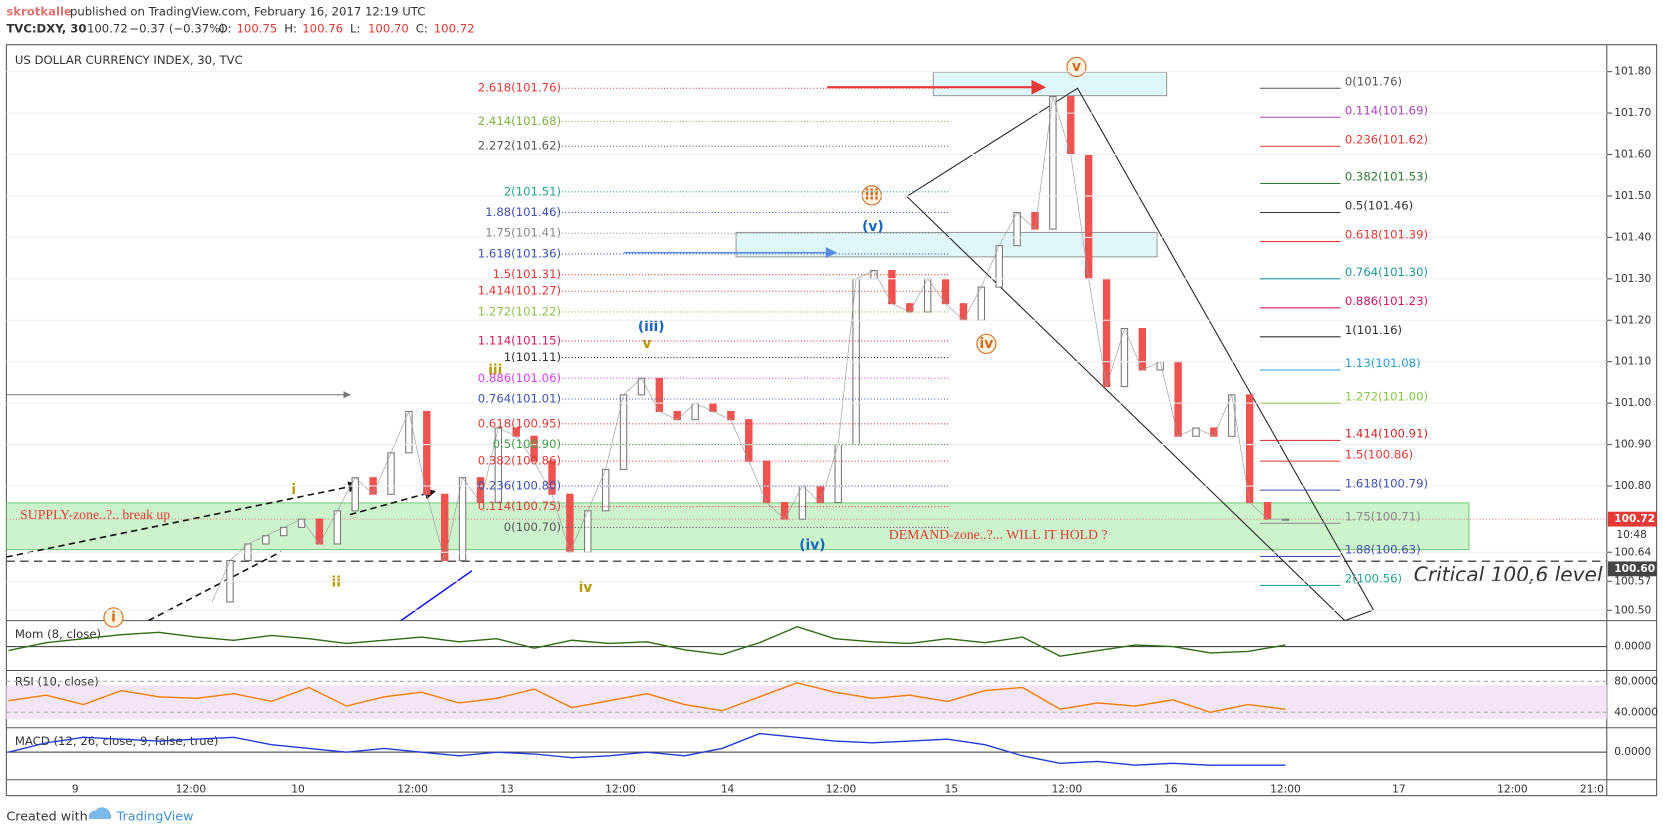 This screenshot has width=1663, height=834. What do you see at coordinates (1632, 196) in the screenshot?
I see `y-tick-label: 101.50` at bounding box center [1632, 196].